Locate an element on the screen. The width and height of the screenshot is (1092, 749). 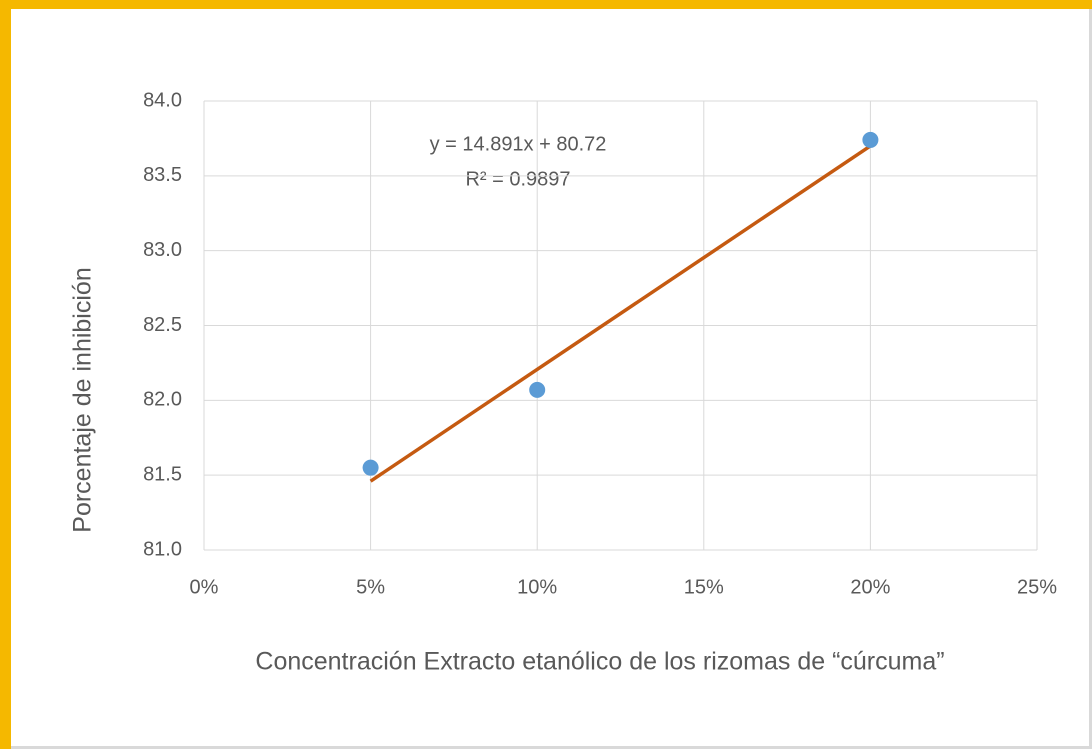
frame-left is located at coordinates (5, 374).